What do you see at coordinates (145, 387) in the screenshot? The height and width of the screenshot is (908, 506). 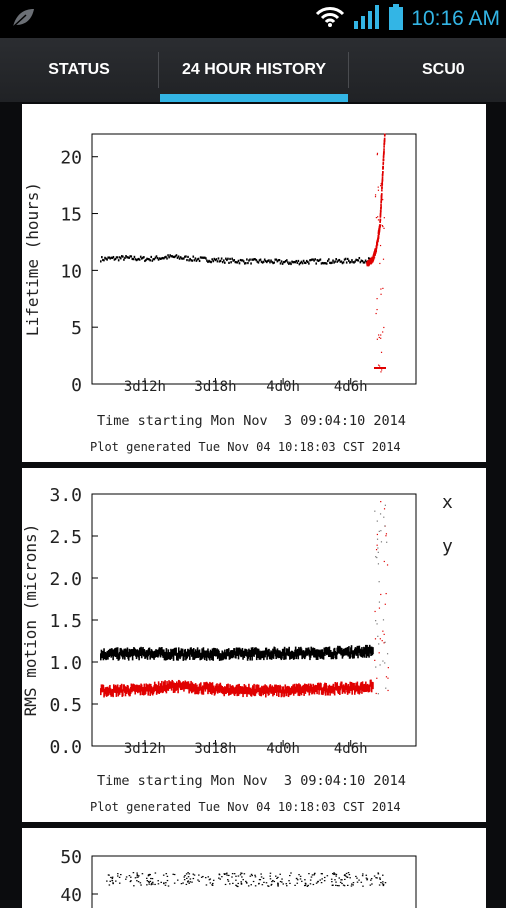 I see `x-tick-label: 3d12h` at bounding box center [145, 387].